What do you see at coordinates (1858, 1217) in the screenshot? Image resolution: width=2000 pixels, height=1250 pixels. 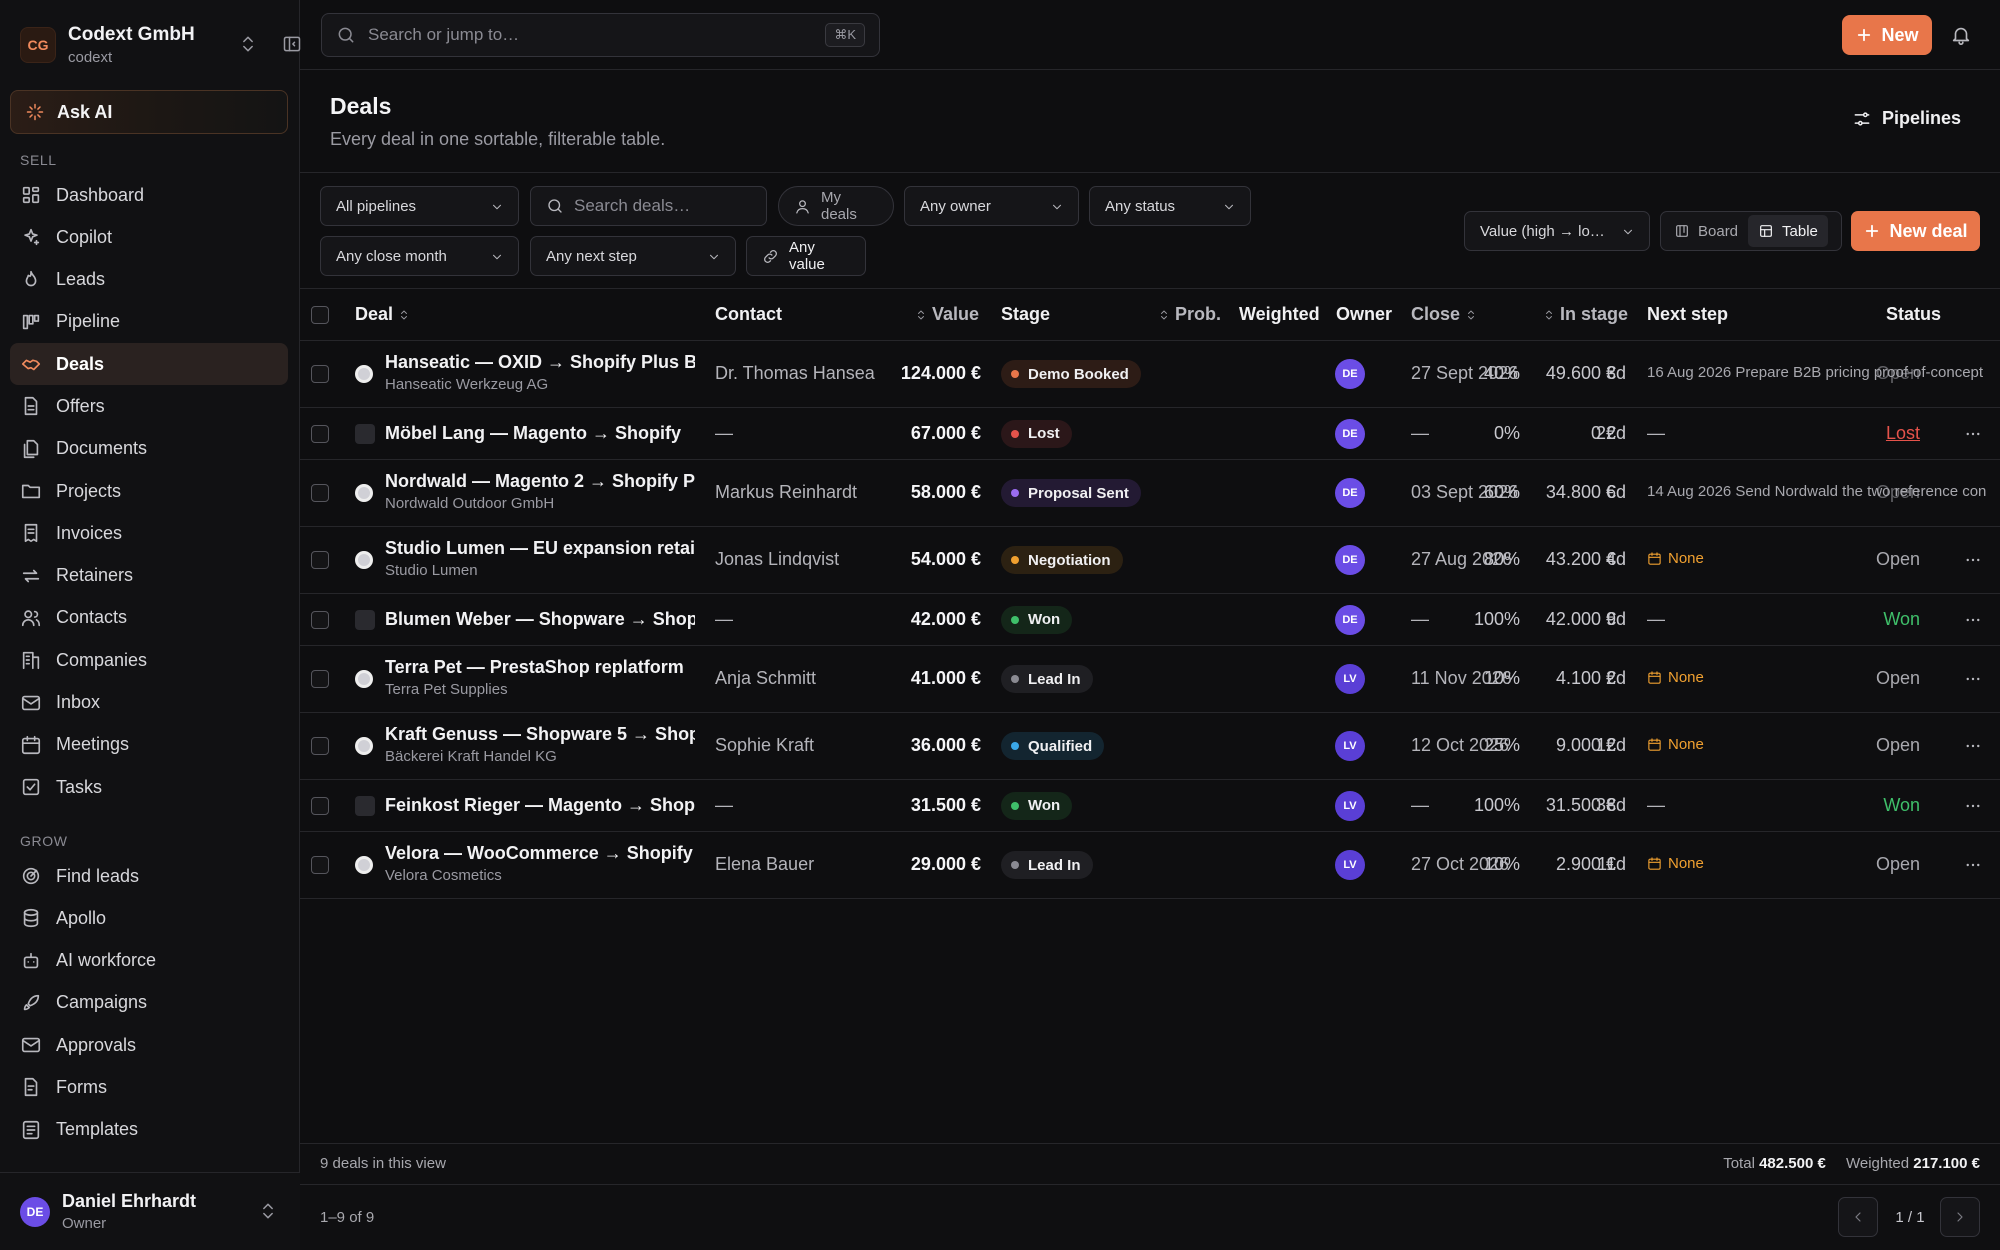 I see `previous-page-button` at bounding box center [1858, 1217].